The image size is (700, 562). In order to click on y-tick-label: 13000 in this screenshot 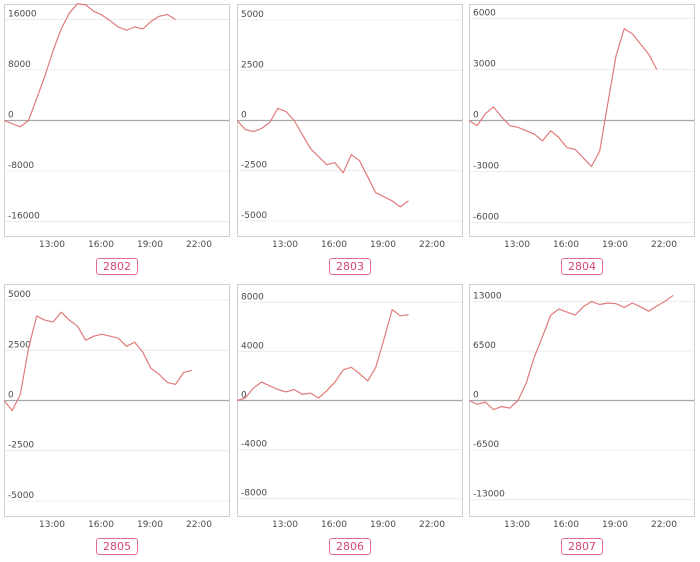, I will do `click(487, 296)`.